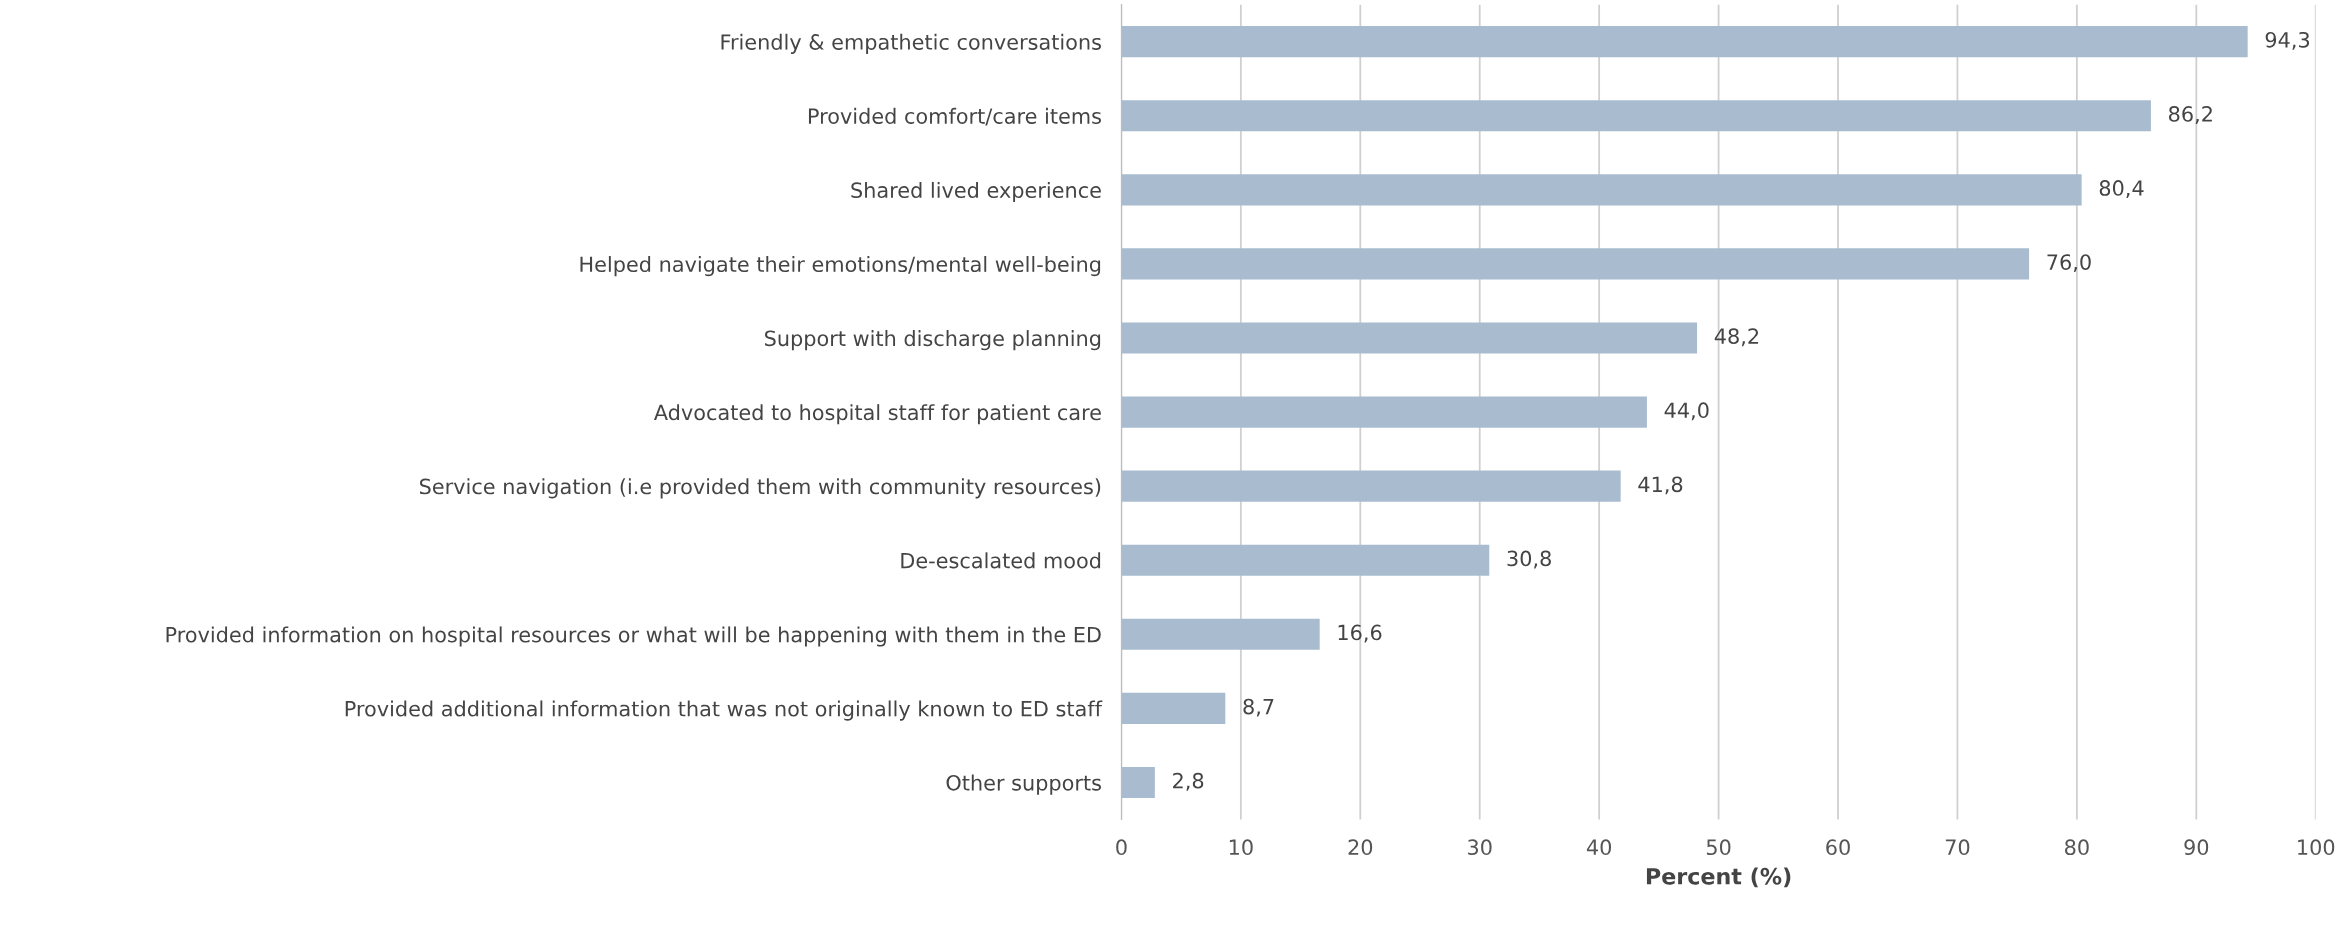 Image resolution: width=2351 pixels, height=926 pixels. What do you see at coordinates (2190, 115) in the screenshot?
I see `data-label: 86,2` at bounding box center [2190, 115].